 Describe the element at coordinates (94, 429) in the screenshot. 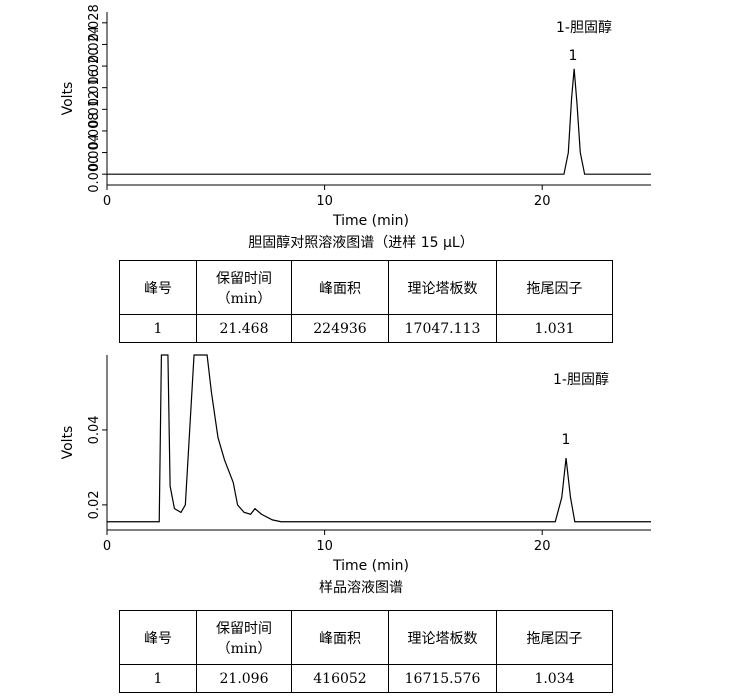

I see `y-tick-label: 0.04` at that location.